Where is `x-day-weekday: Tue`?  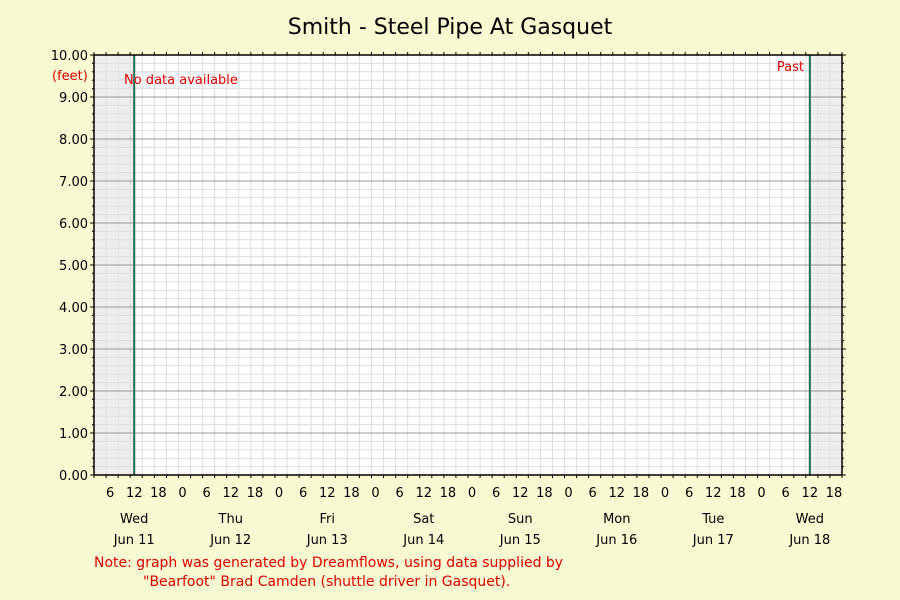
x-day-weekday: Tue is located at coordinates (712, 519).